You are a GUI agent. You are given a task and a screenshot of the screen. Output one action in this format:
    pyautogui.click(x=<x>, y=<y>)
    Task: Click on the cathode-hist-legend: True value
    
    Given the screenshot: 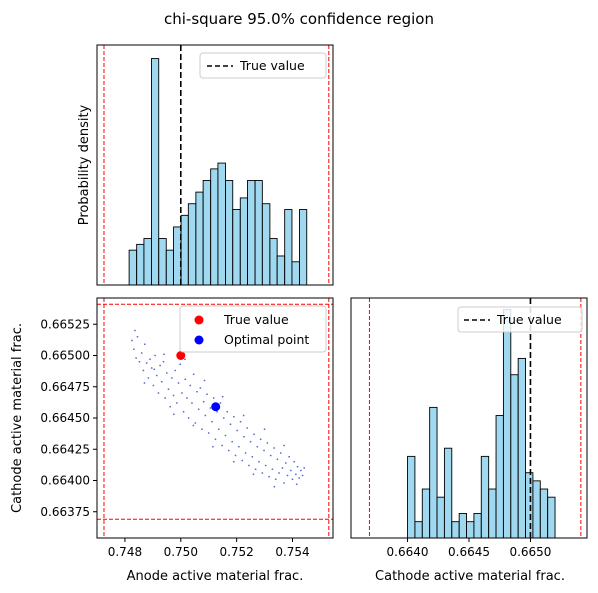 What is the action you would take?
    pyautogui.click(x=520, y=319)
    